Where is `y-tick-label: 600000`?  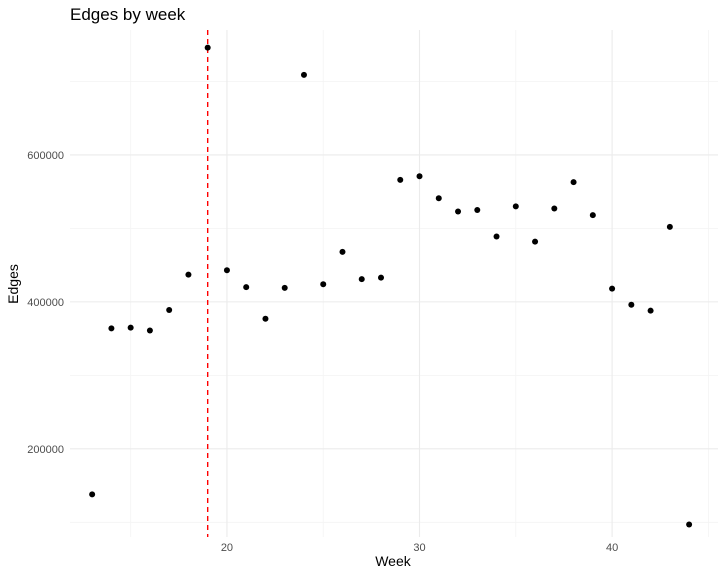
y-tick-label: 600000 is located at coordinates (45, 156).